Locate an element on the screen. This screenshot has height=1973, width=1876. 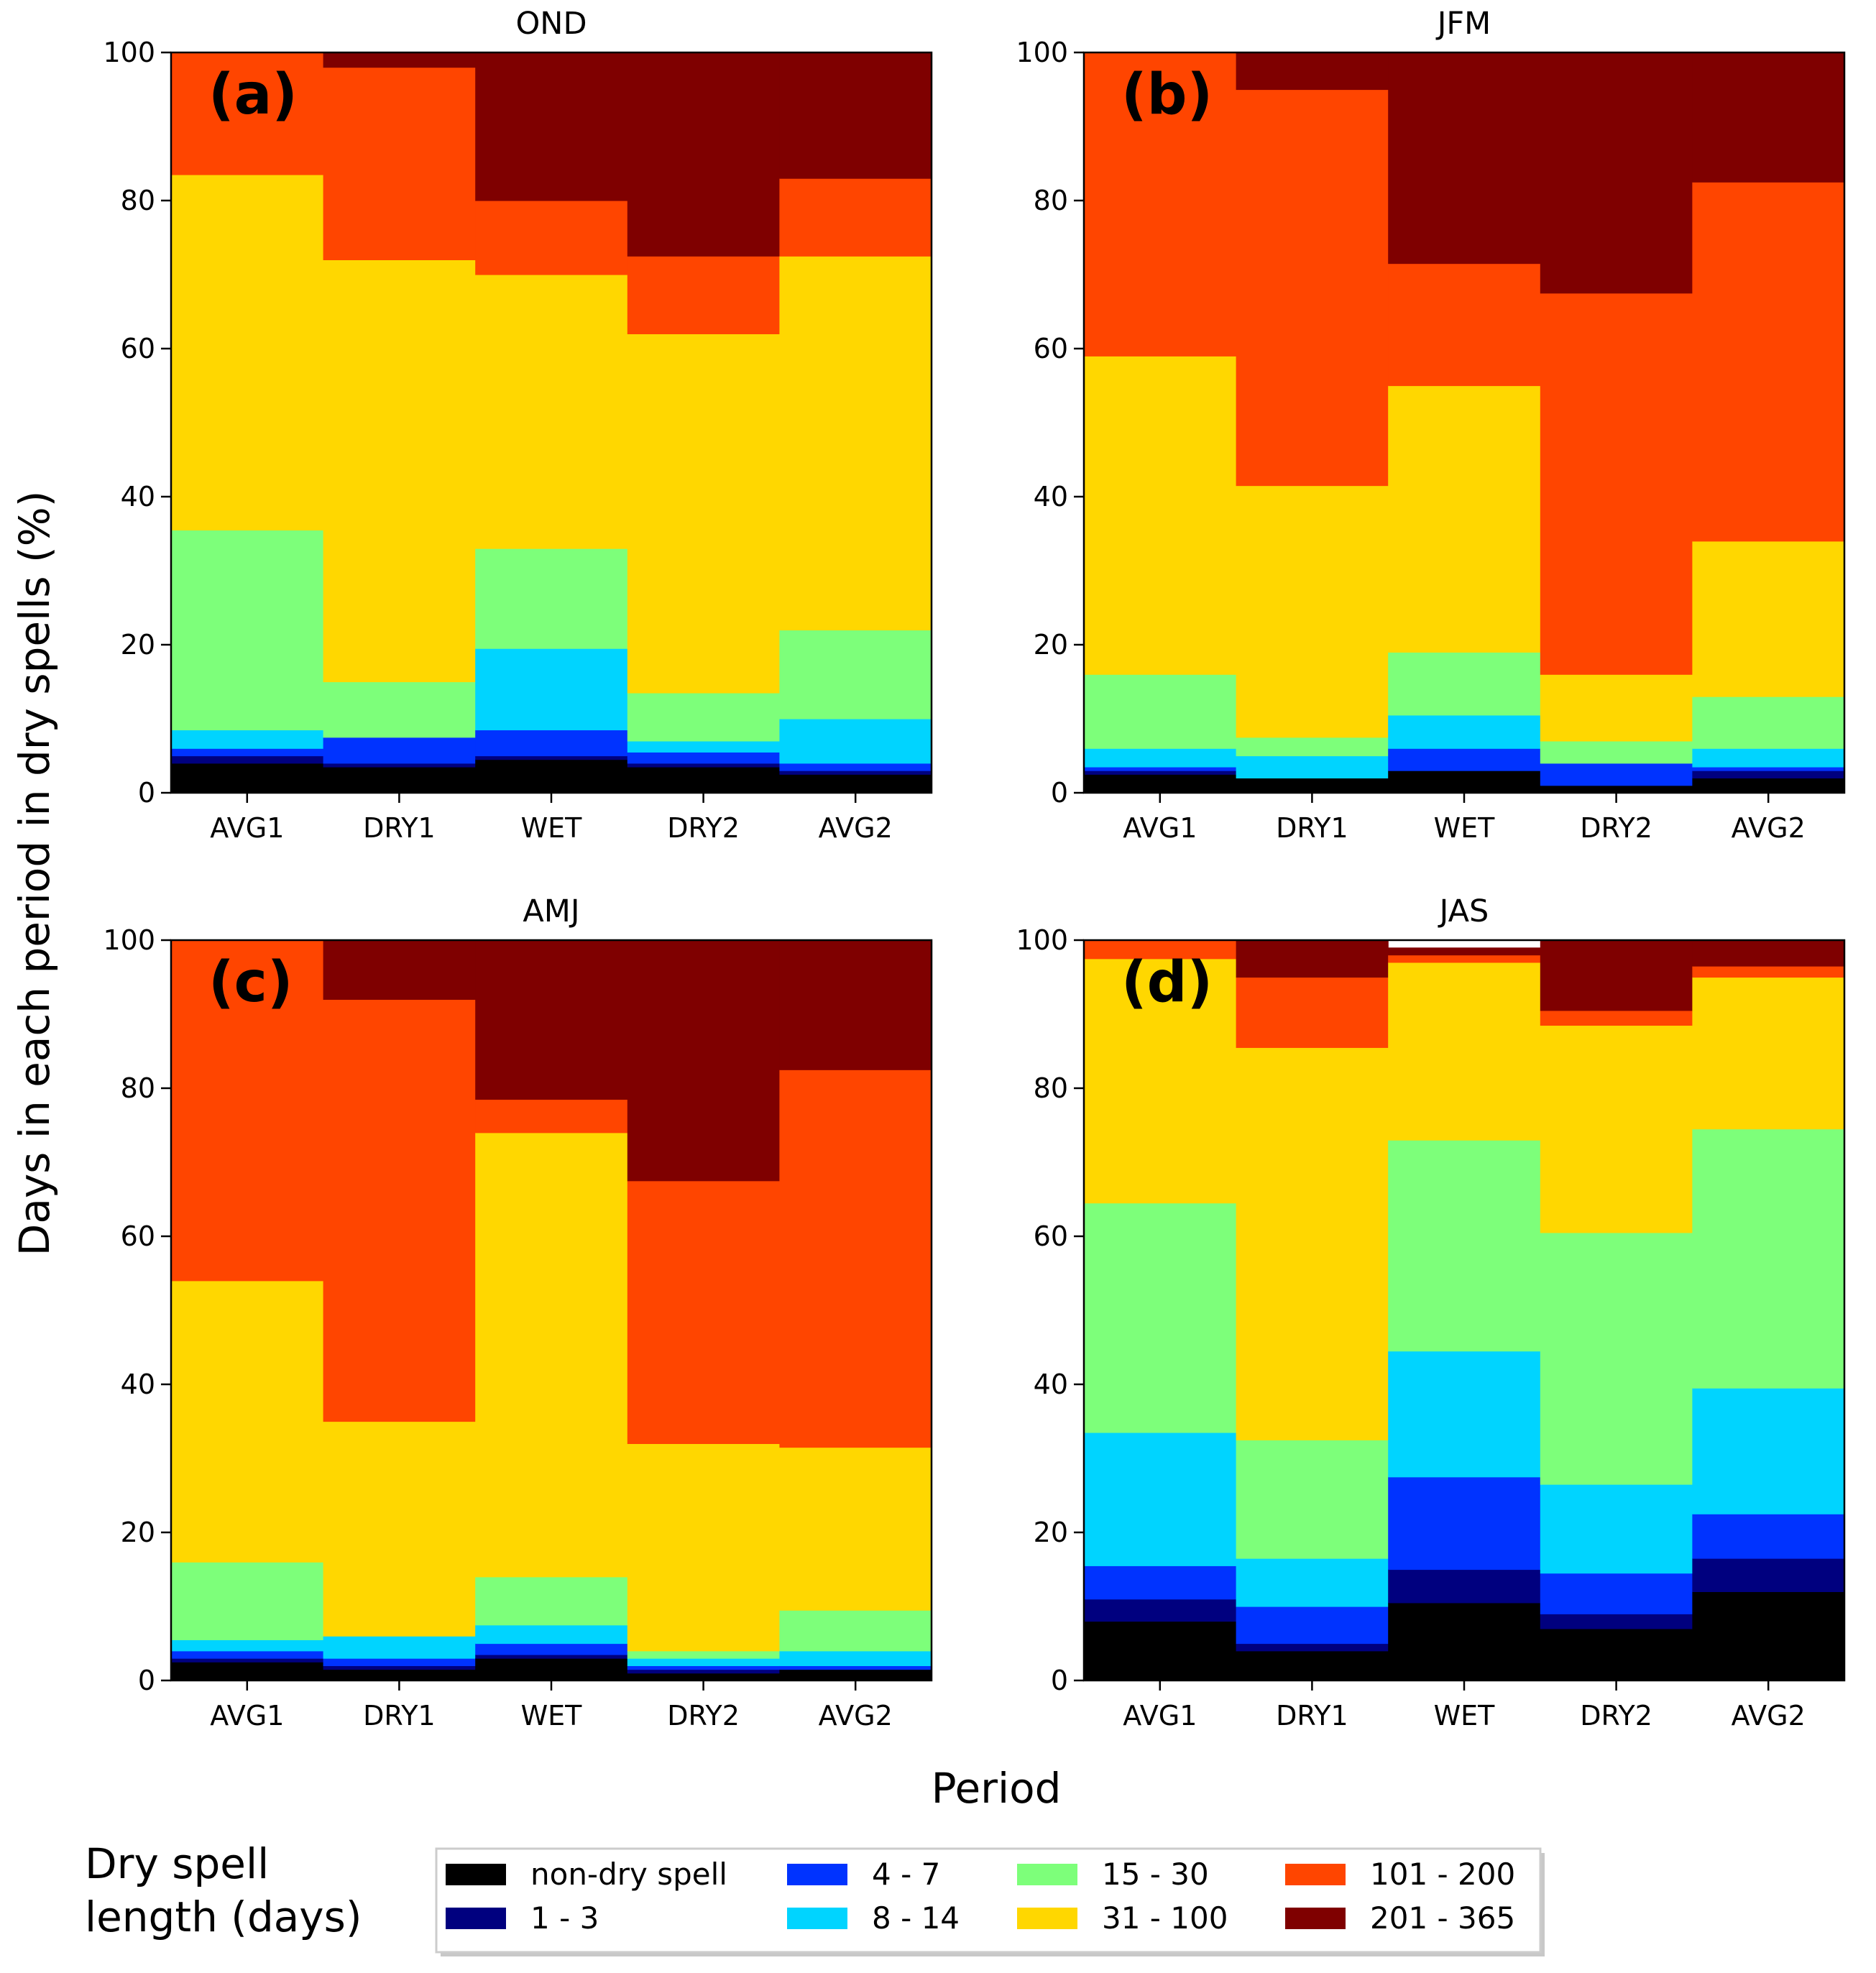
y-axis-label: Days in each period in dry spells (%) is located at coordinates (34, 873).